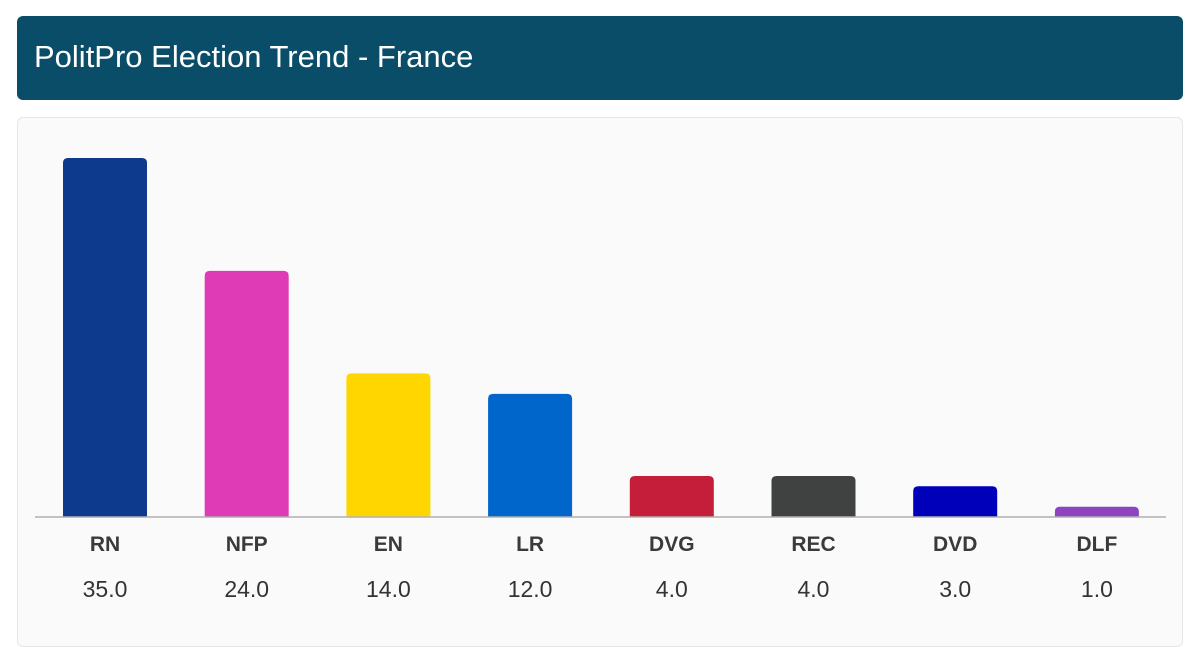  I want to click on bar-rn, so click(105, 337).